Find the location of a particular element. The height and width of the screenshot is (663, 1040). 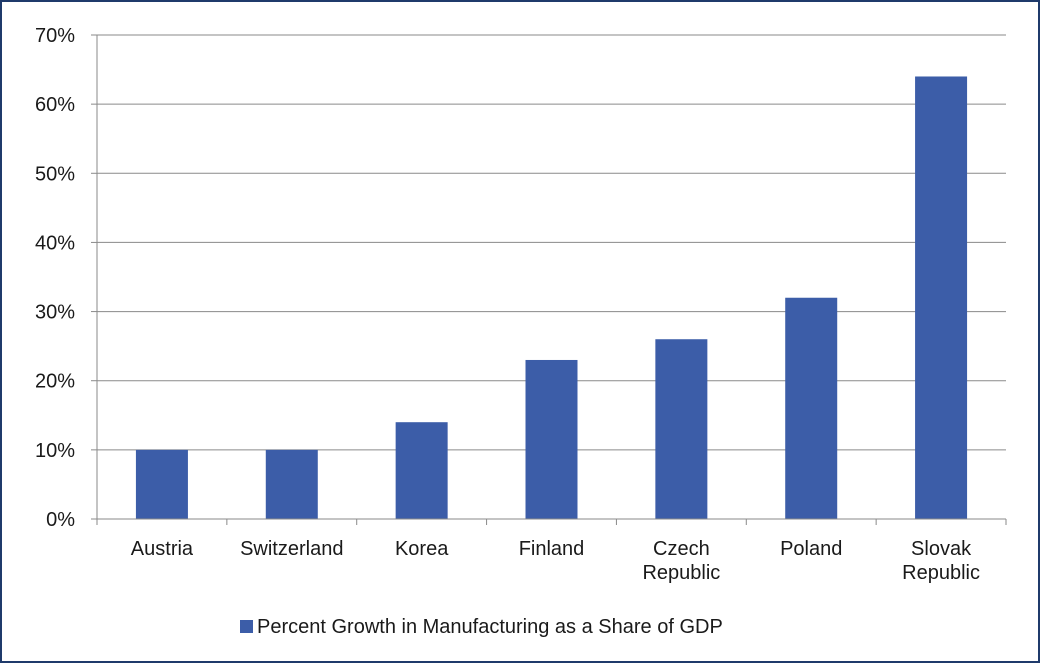

y-tick-label: 0% is located at coordinates (60, 520).